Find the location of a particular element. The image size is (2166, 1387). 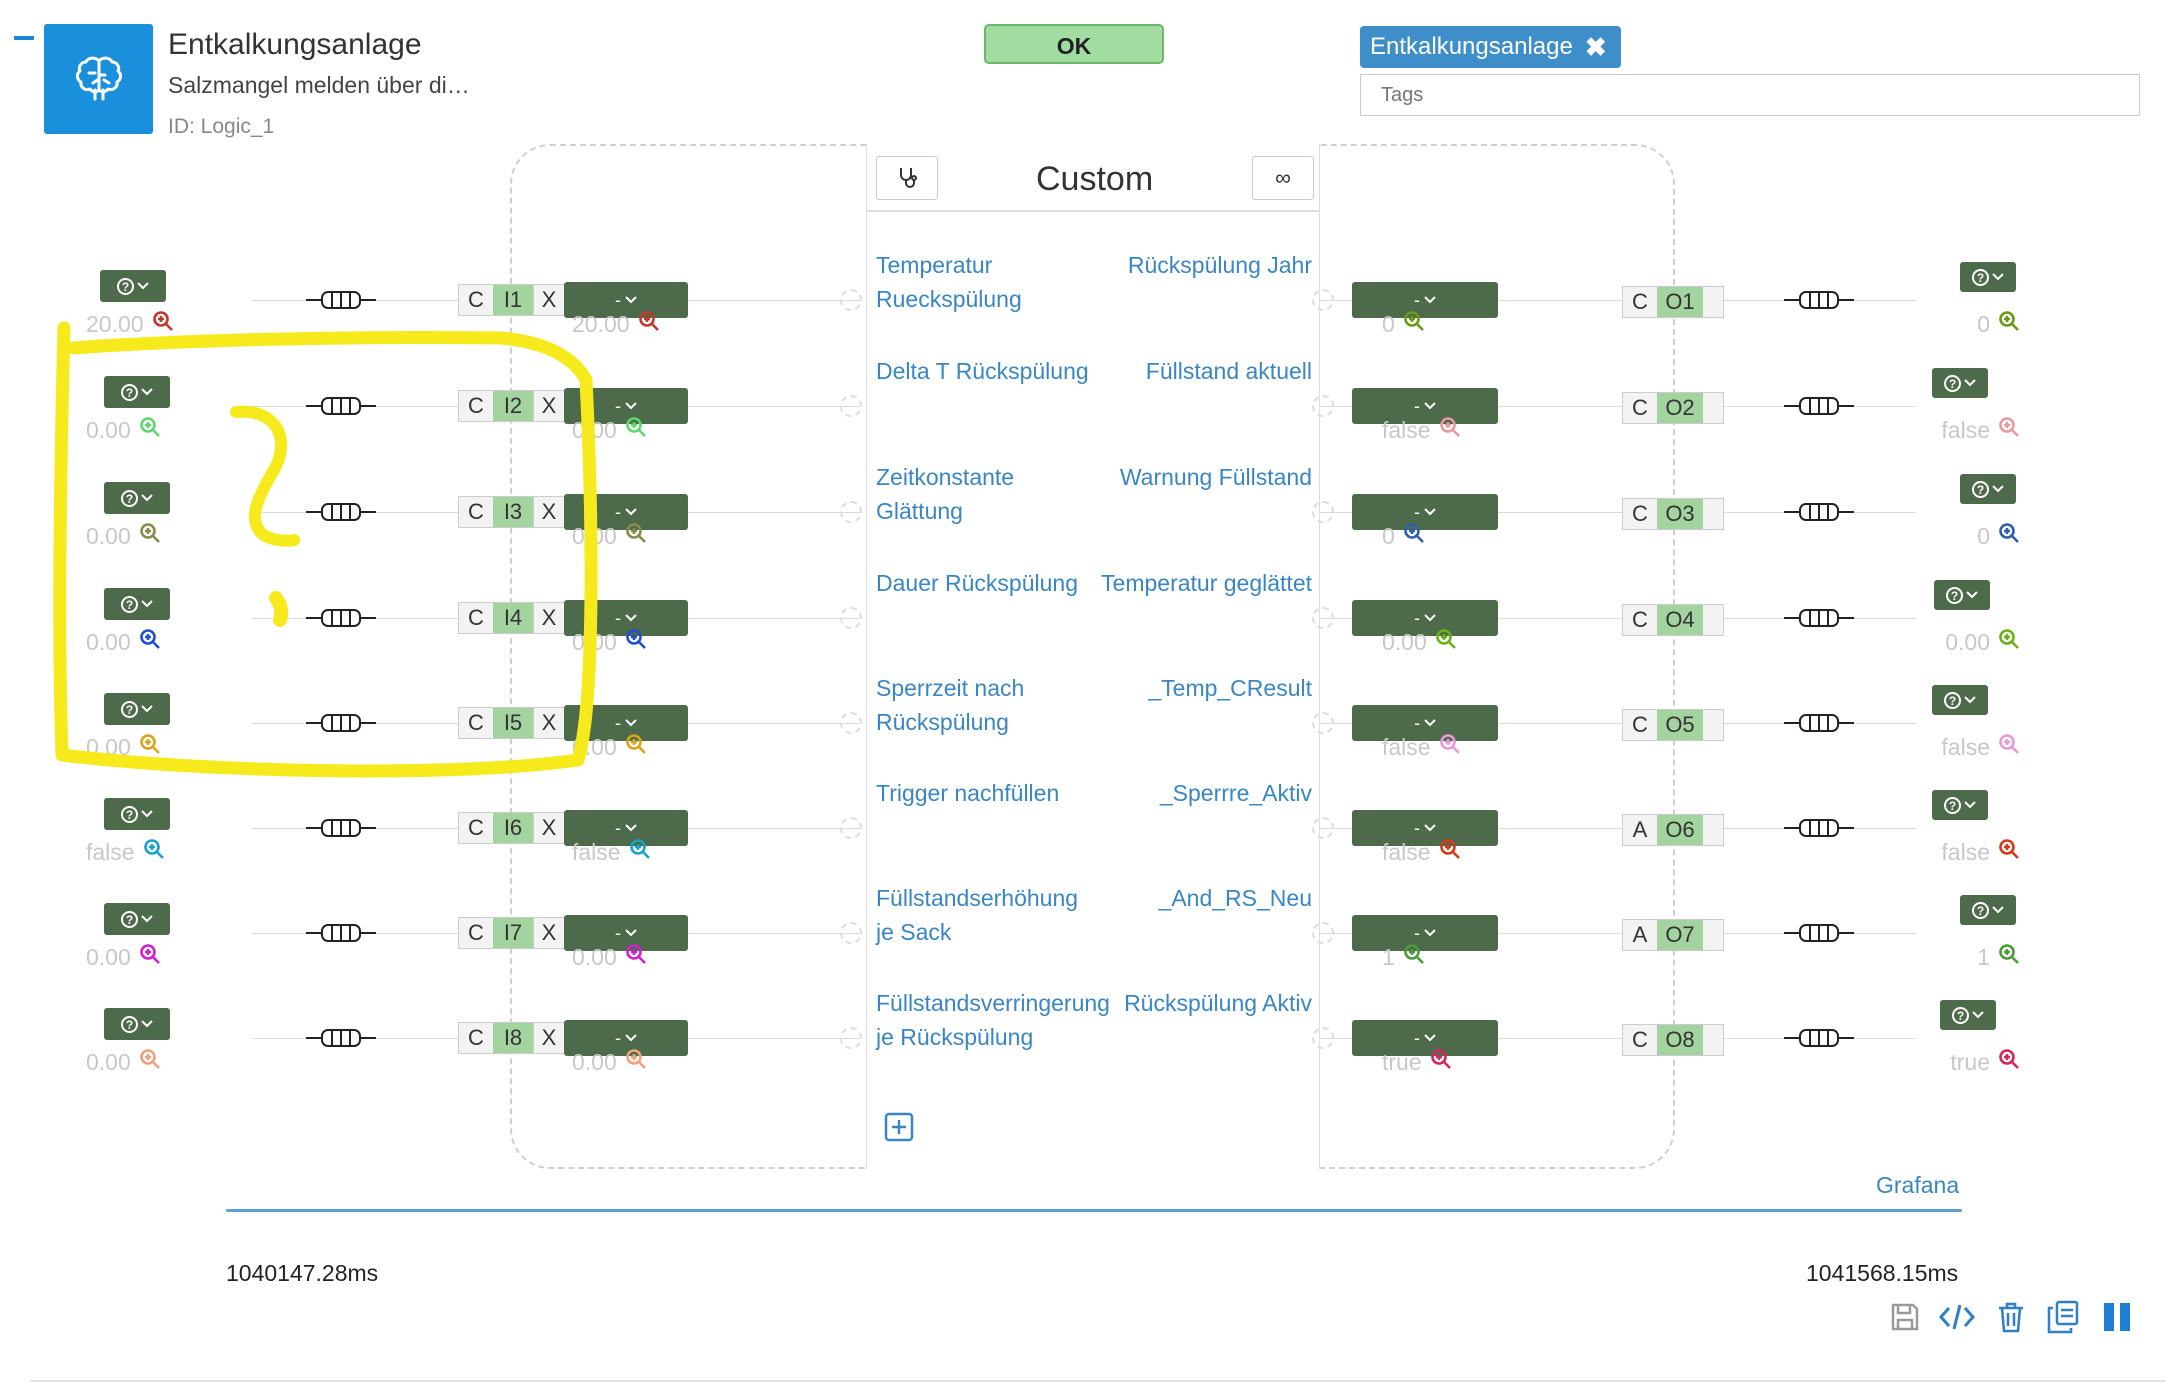

input-port-box: C I4 X is located at coordinates (511, 618).